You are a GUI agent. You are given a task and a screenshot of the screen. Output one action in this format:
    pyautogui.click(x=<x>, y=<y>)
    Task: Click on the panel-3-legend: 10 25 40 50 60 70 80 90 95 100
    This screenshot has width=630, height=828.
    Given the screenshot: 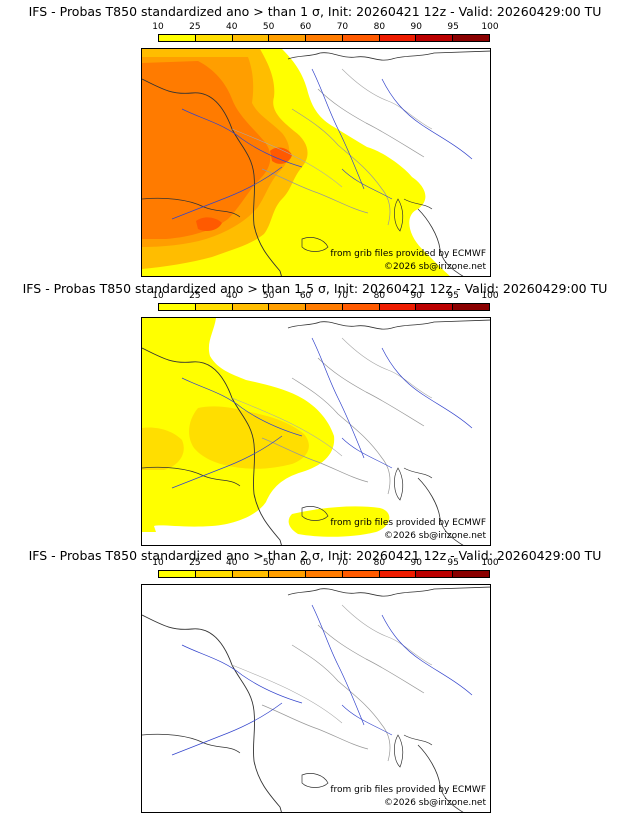 What is the action you would take?
    pyautogui.click(x=325, y=569)
    